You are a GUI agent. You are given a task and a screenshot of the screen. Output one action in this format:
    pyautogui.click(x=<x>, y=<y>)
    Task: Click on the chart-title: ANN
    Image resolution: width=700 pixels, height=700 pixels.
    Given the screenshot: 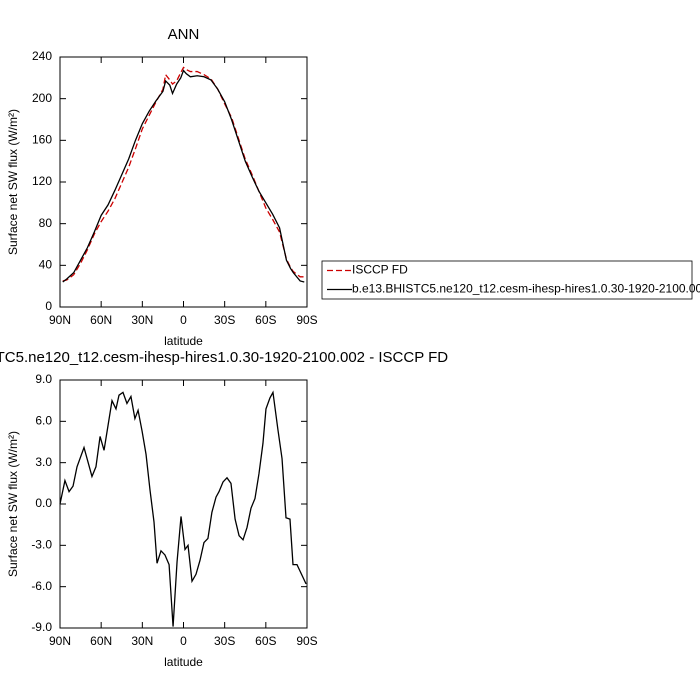 What is the action you would take?
    pyautogui.click(x=184, y=34)
    